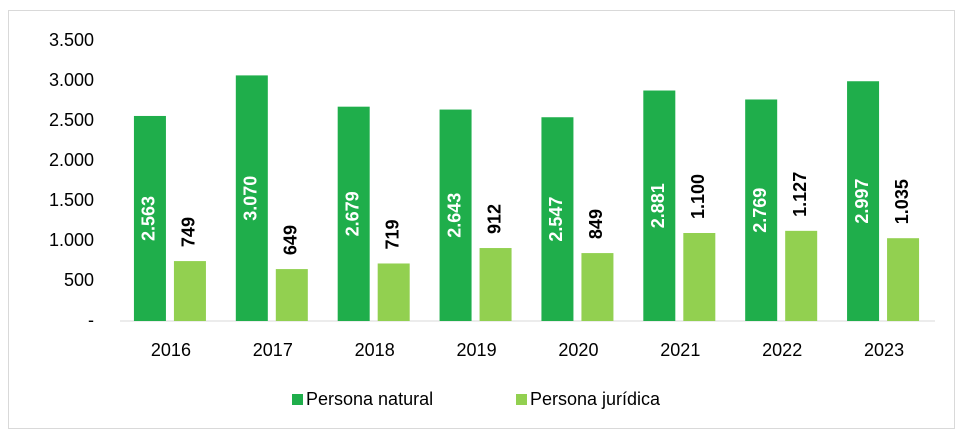 This screenshot has width=956, height=430. I want to click on y-tick-label: 2.500, so click(71, 120).